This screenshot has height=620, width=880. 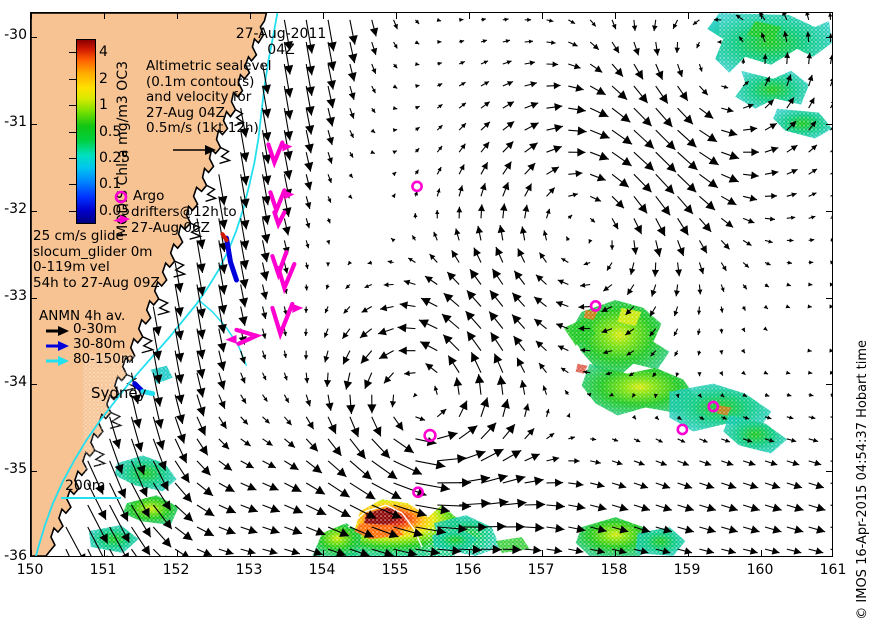 I want to click on x-axis-tick-label: 159, so click(x=687, y=570).